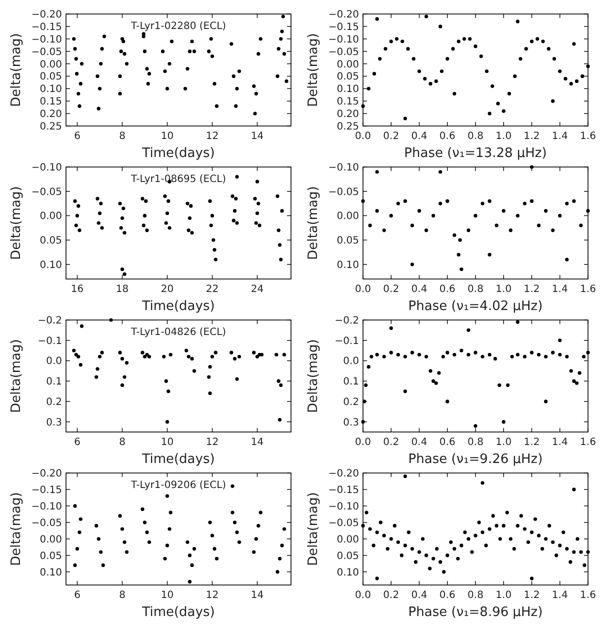 The width and height of the screenshot is (608, 637). I want to click on y-tick-label: 0.25, so click(51, 127).